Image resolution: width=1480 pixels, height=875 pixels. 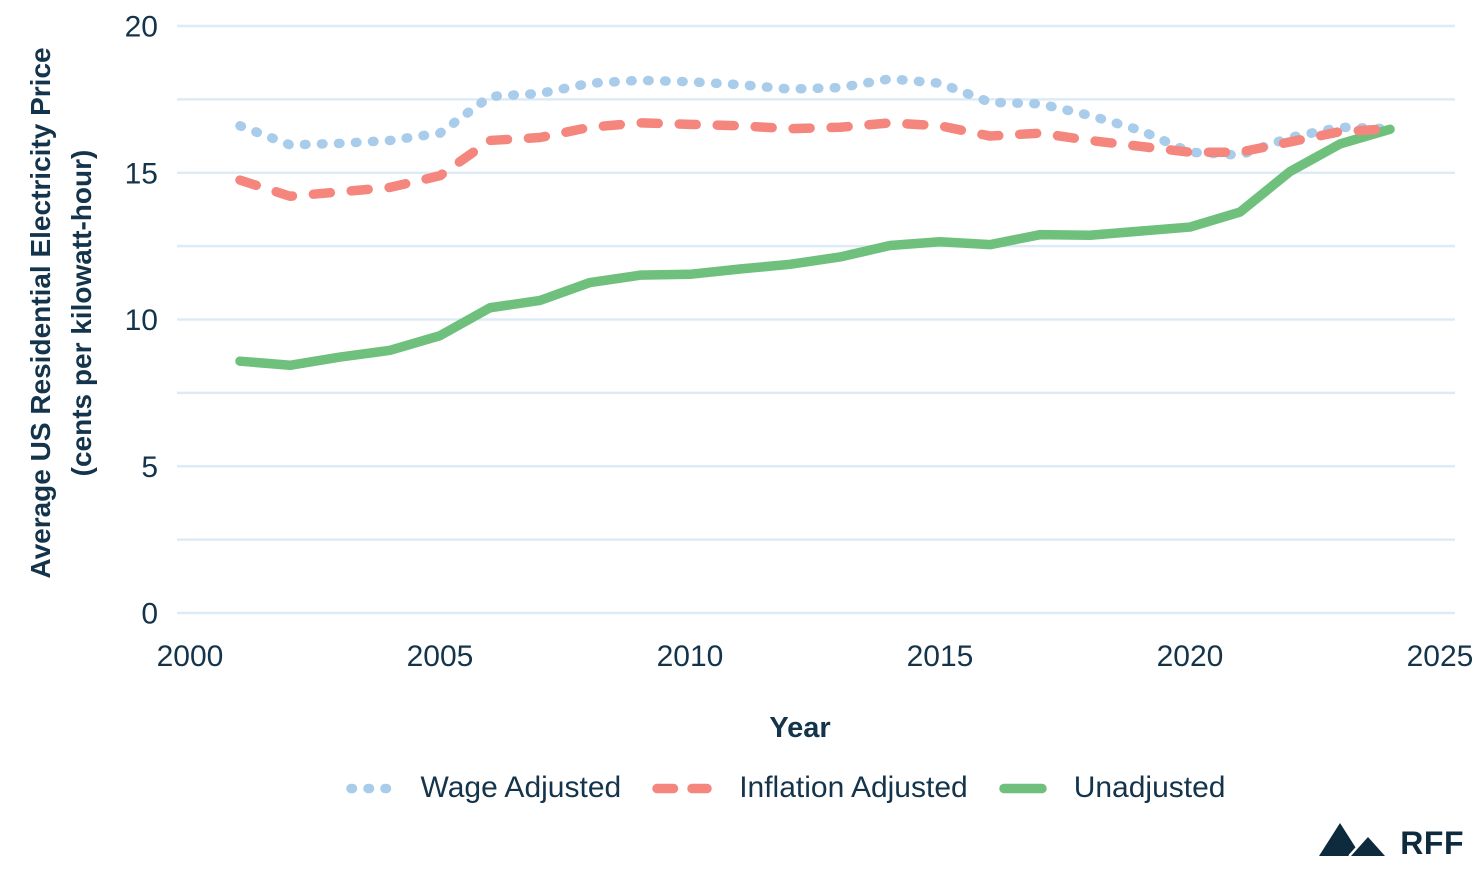 I want to click on y-axis-tick-labels: 0 5 10 15 20, so click(x=141, y=321).